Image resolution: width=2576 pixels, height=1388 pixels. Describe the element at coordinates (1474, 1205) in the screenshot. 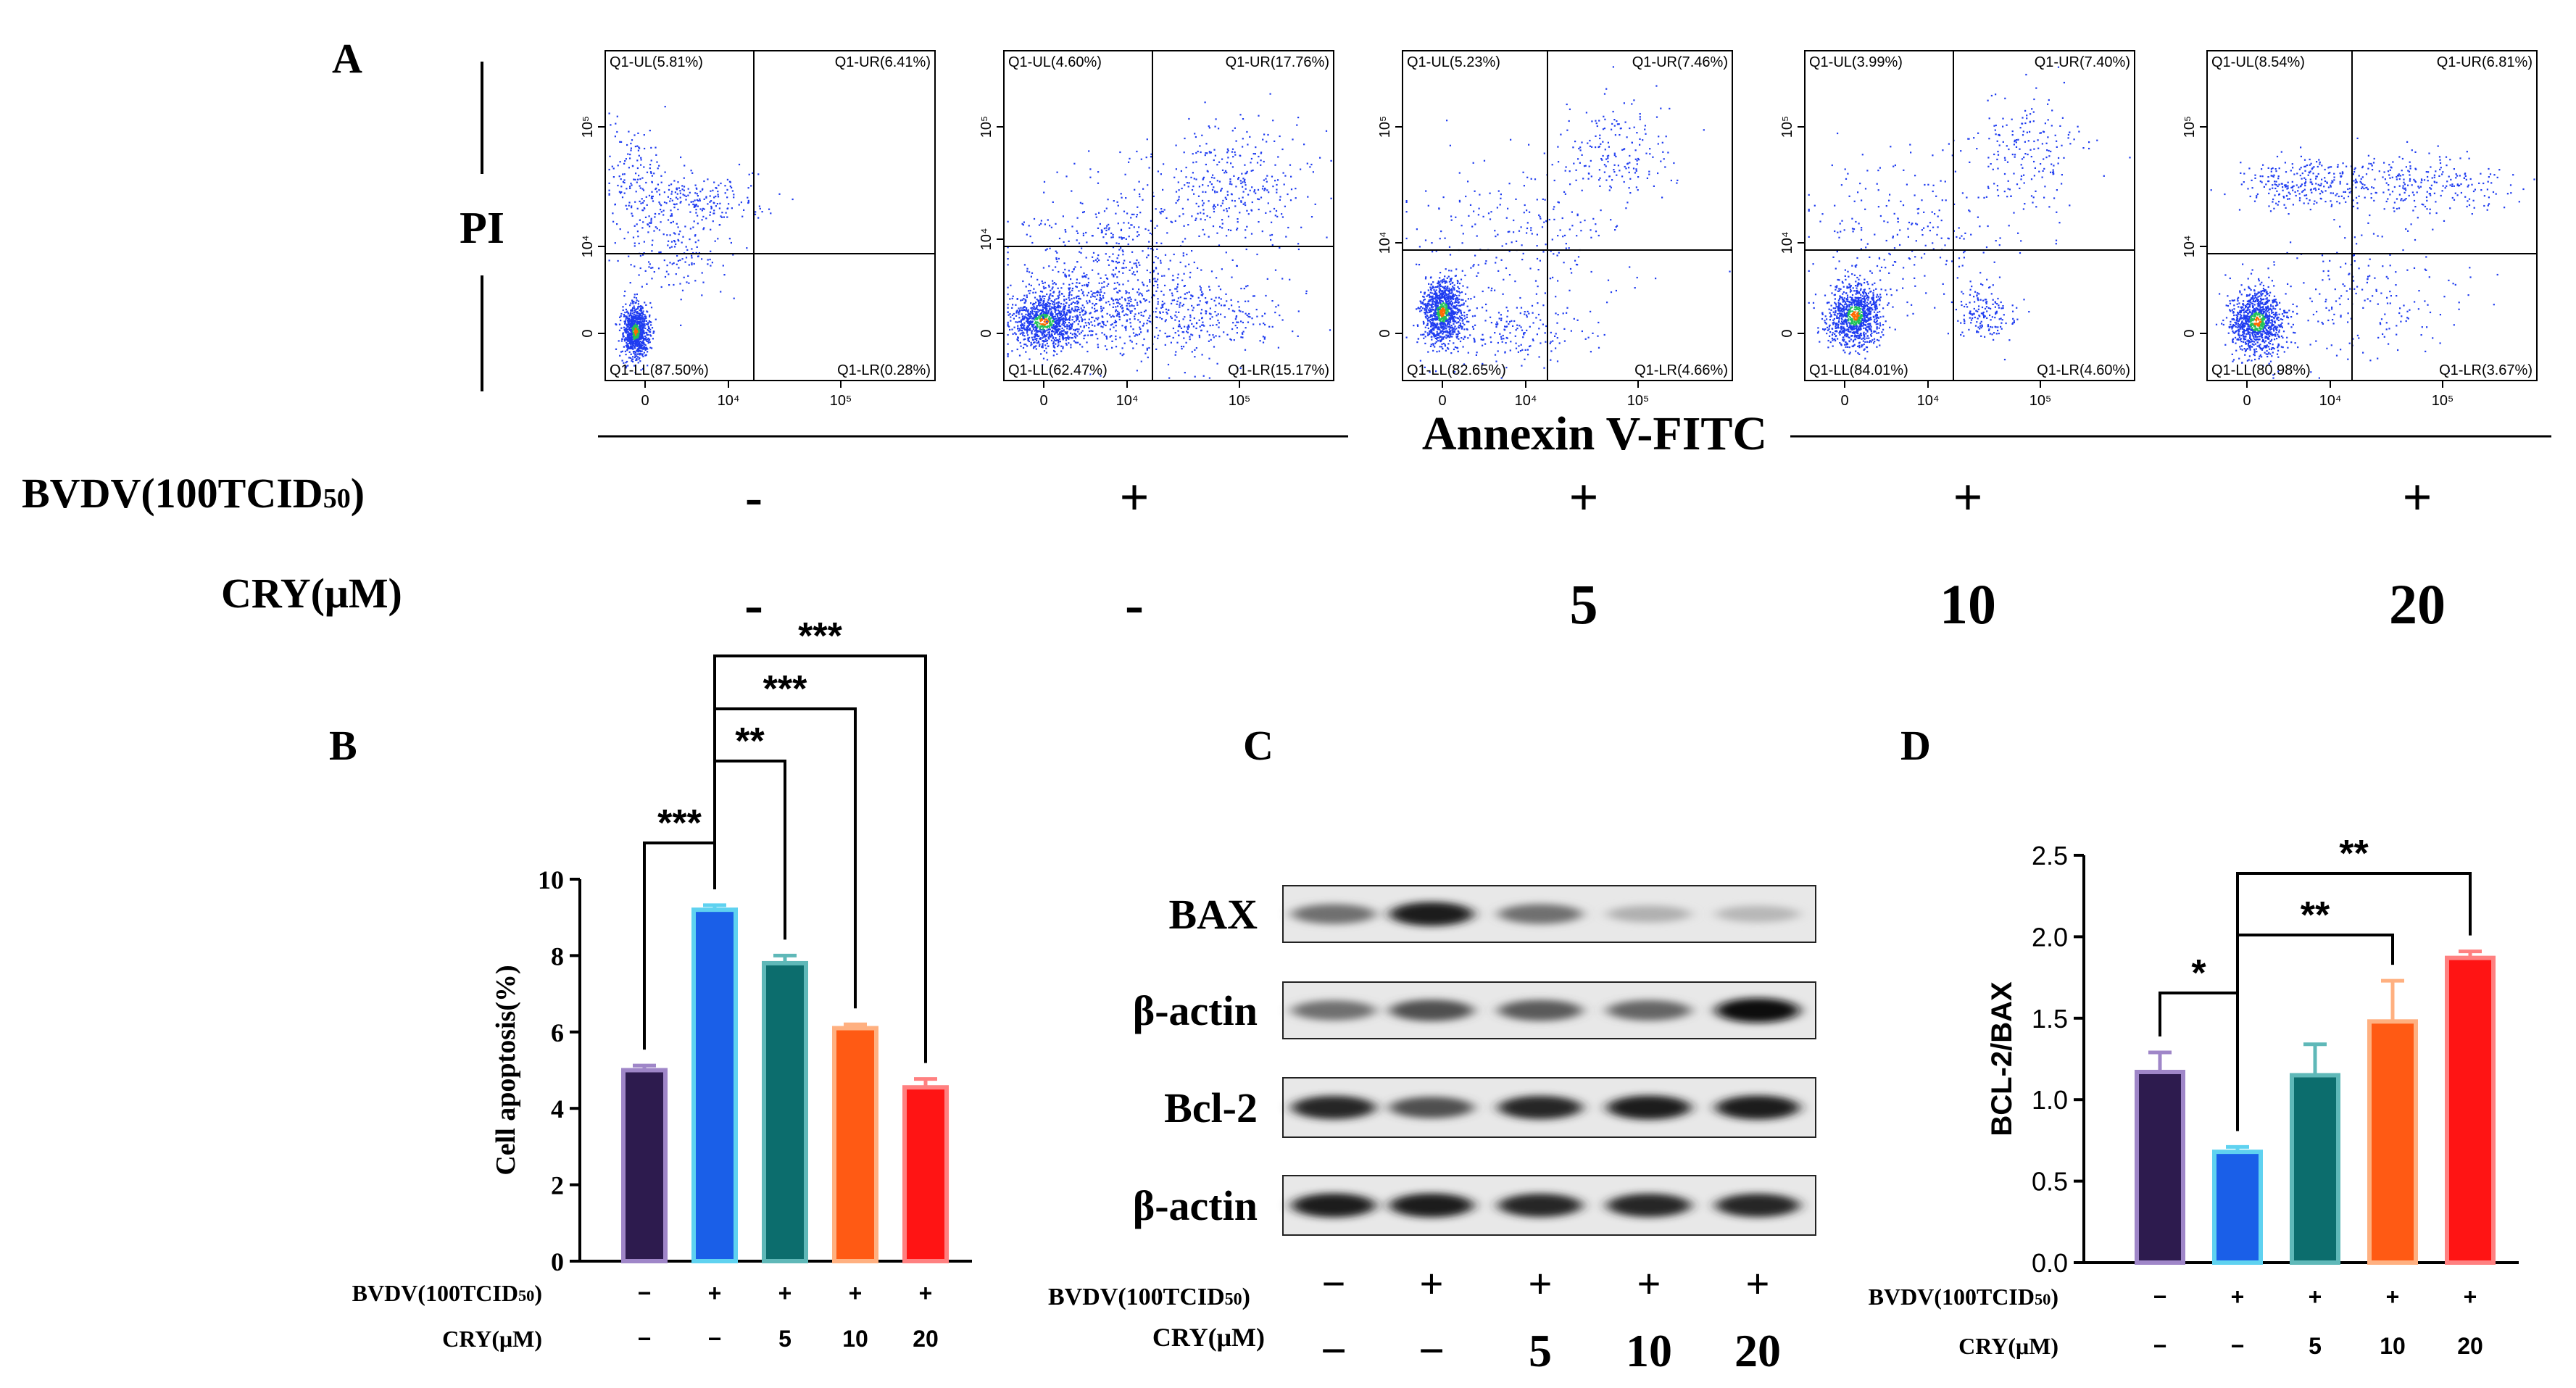

I see `blot-row-4: β-actin` at that location.